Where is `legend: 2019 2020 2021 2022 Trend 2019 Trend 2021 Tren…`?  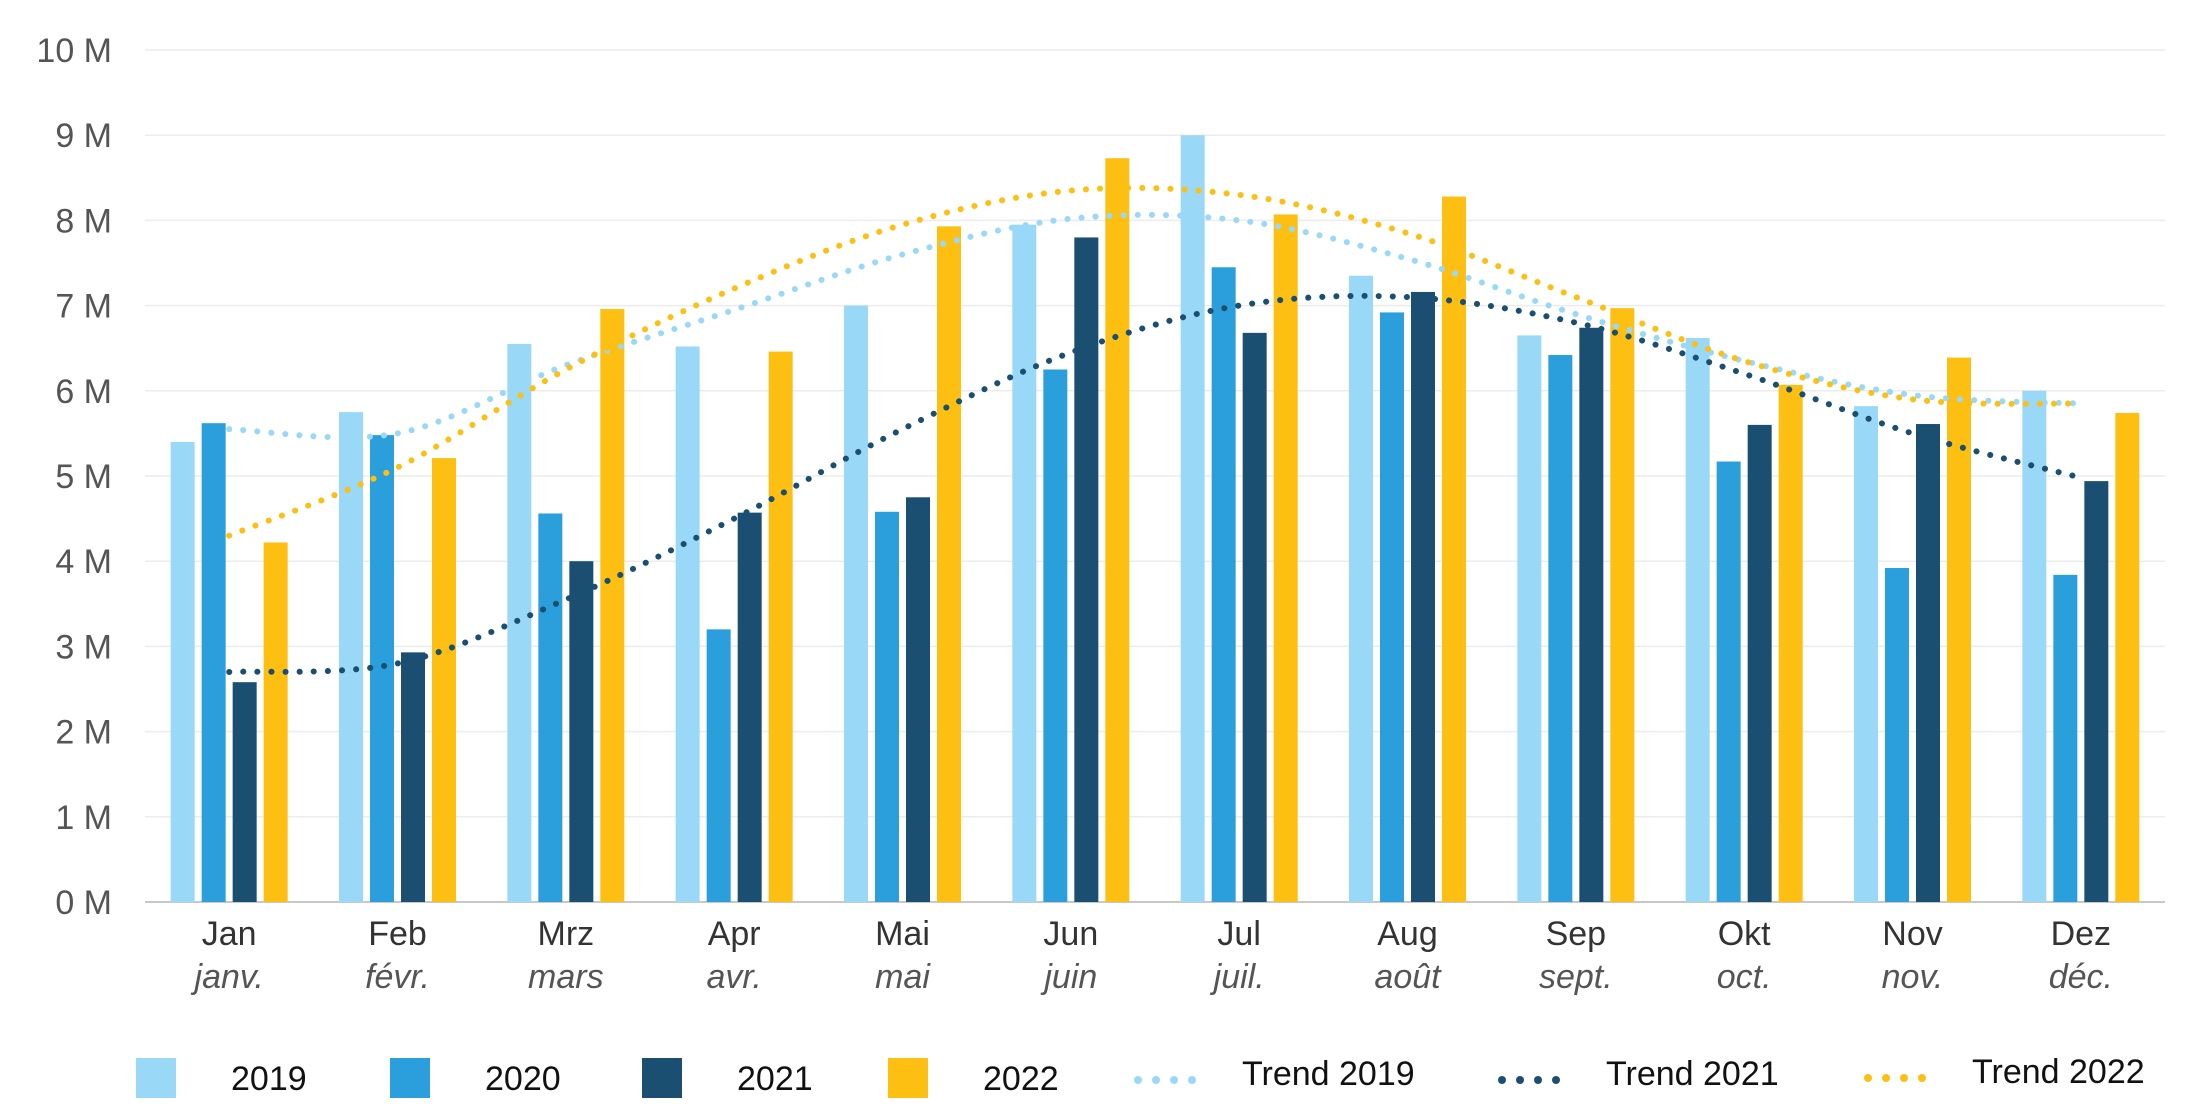 legend: 2019 2020 2021 2022 Trend 2019 Trend 2021 Tren… is located at coordinates (1140, 1075).